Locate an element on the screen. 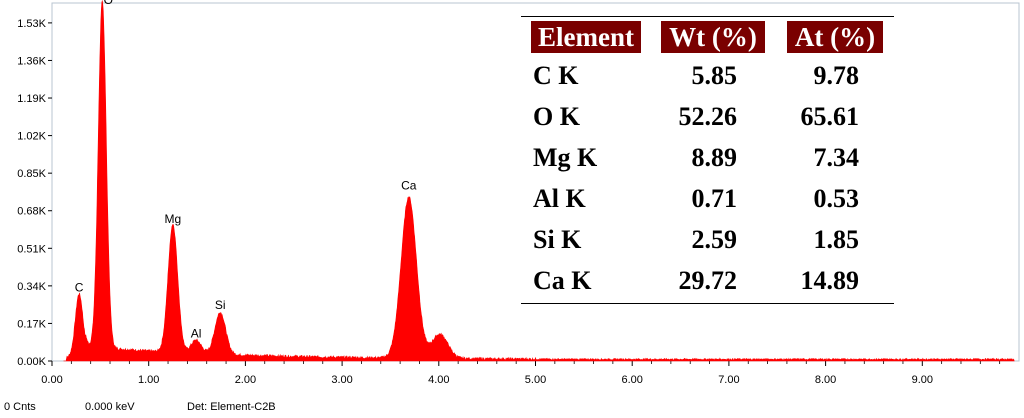  cell-element: O K is located at coordinates (556, 116).